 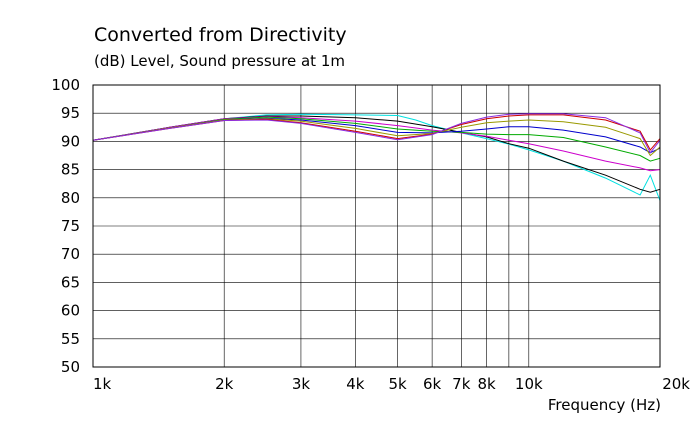 What do you see at coordinates (301, 384) in the screenshot?
I see `x-tick-label-2: 3k` at bounding box center [301, 384].